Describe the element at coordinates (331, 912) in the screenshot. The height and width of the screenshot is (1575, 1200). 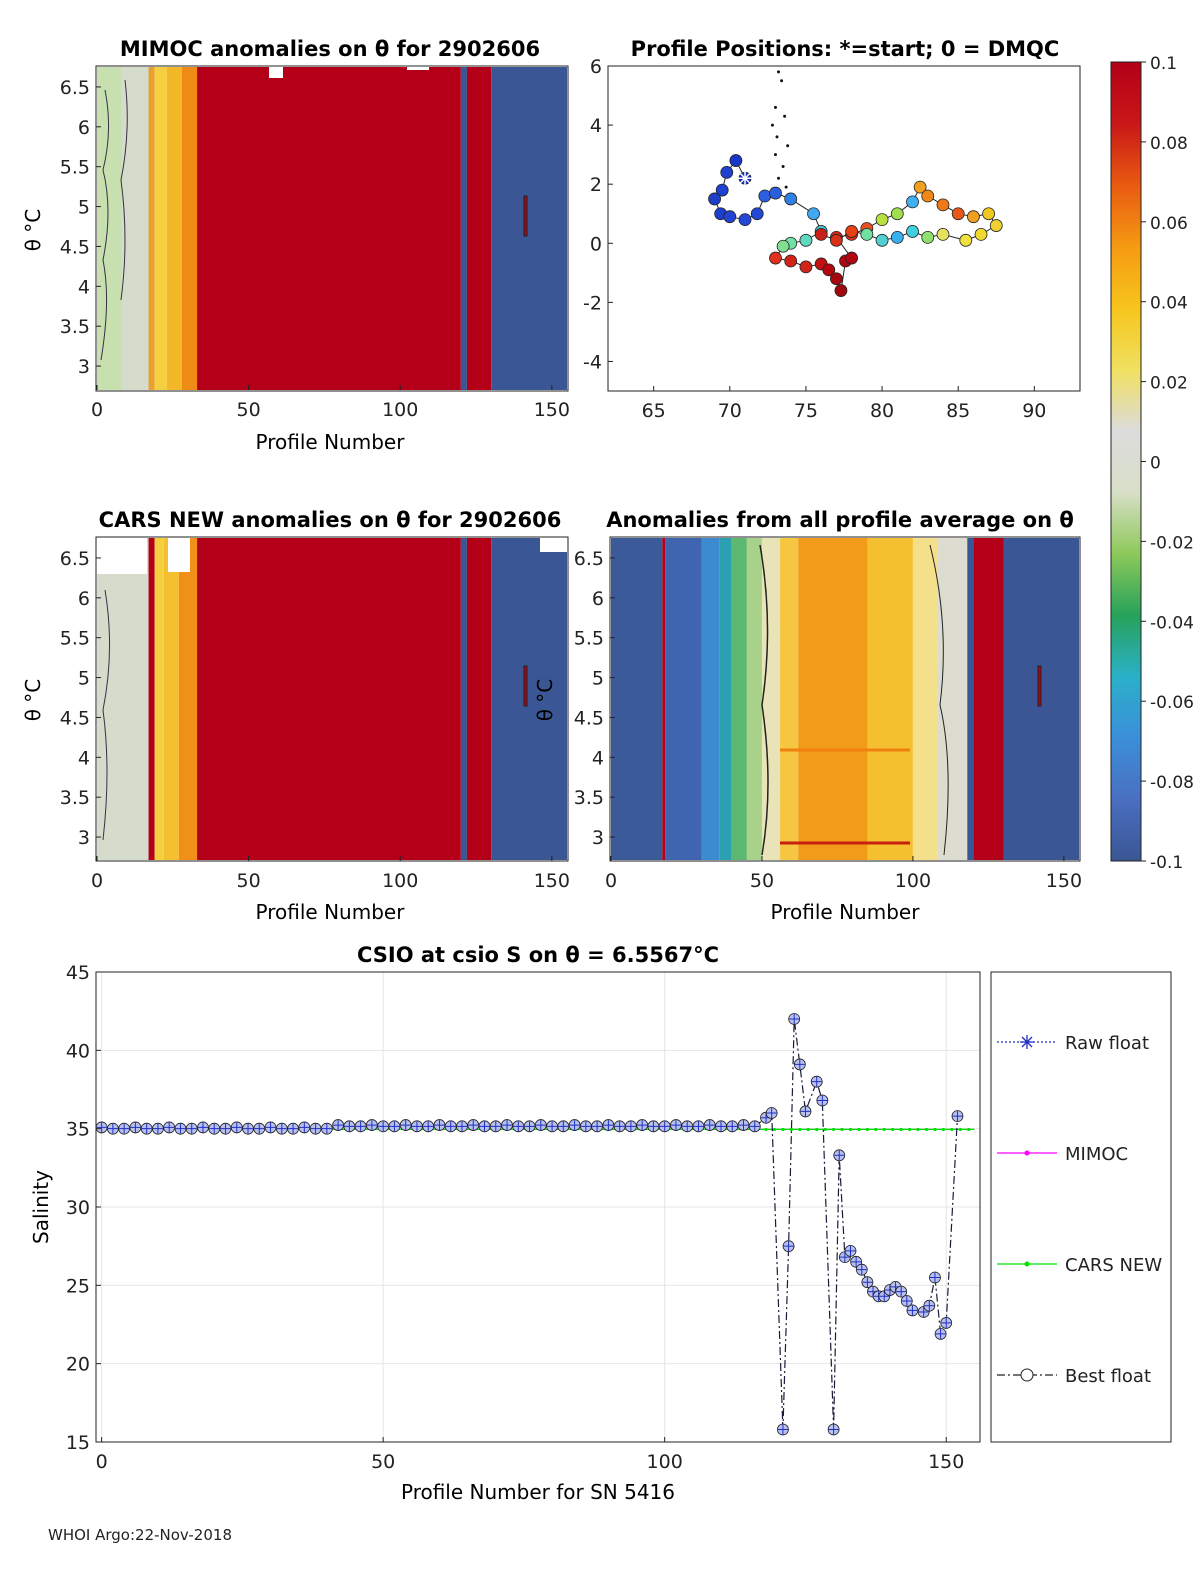
I see `cars-xlabel: Profile Number` at that location.